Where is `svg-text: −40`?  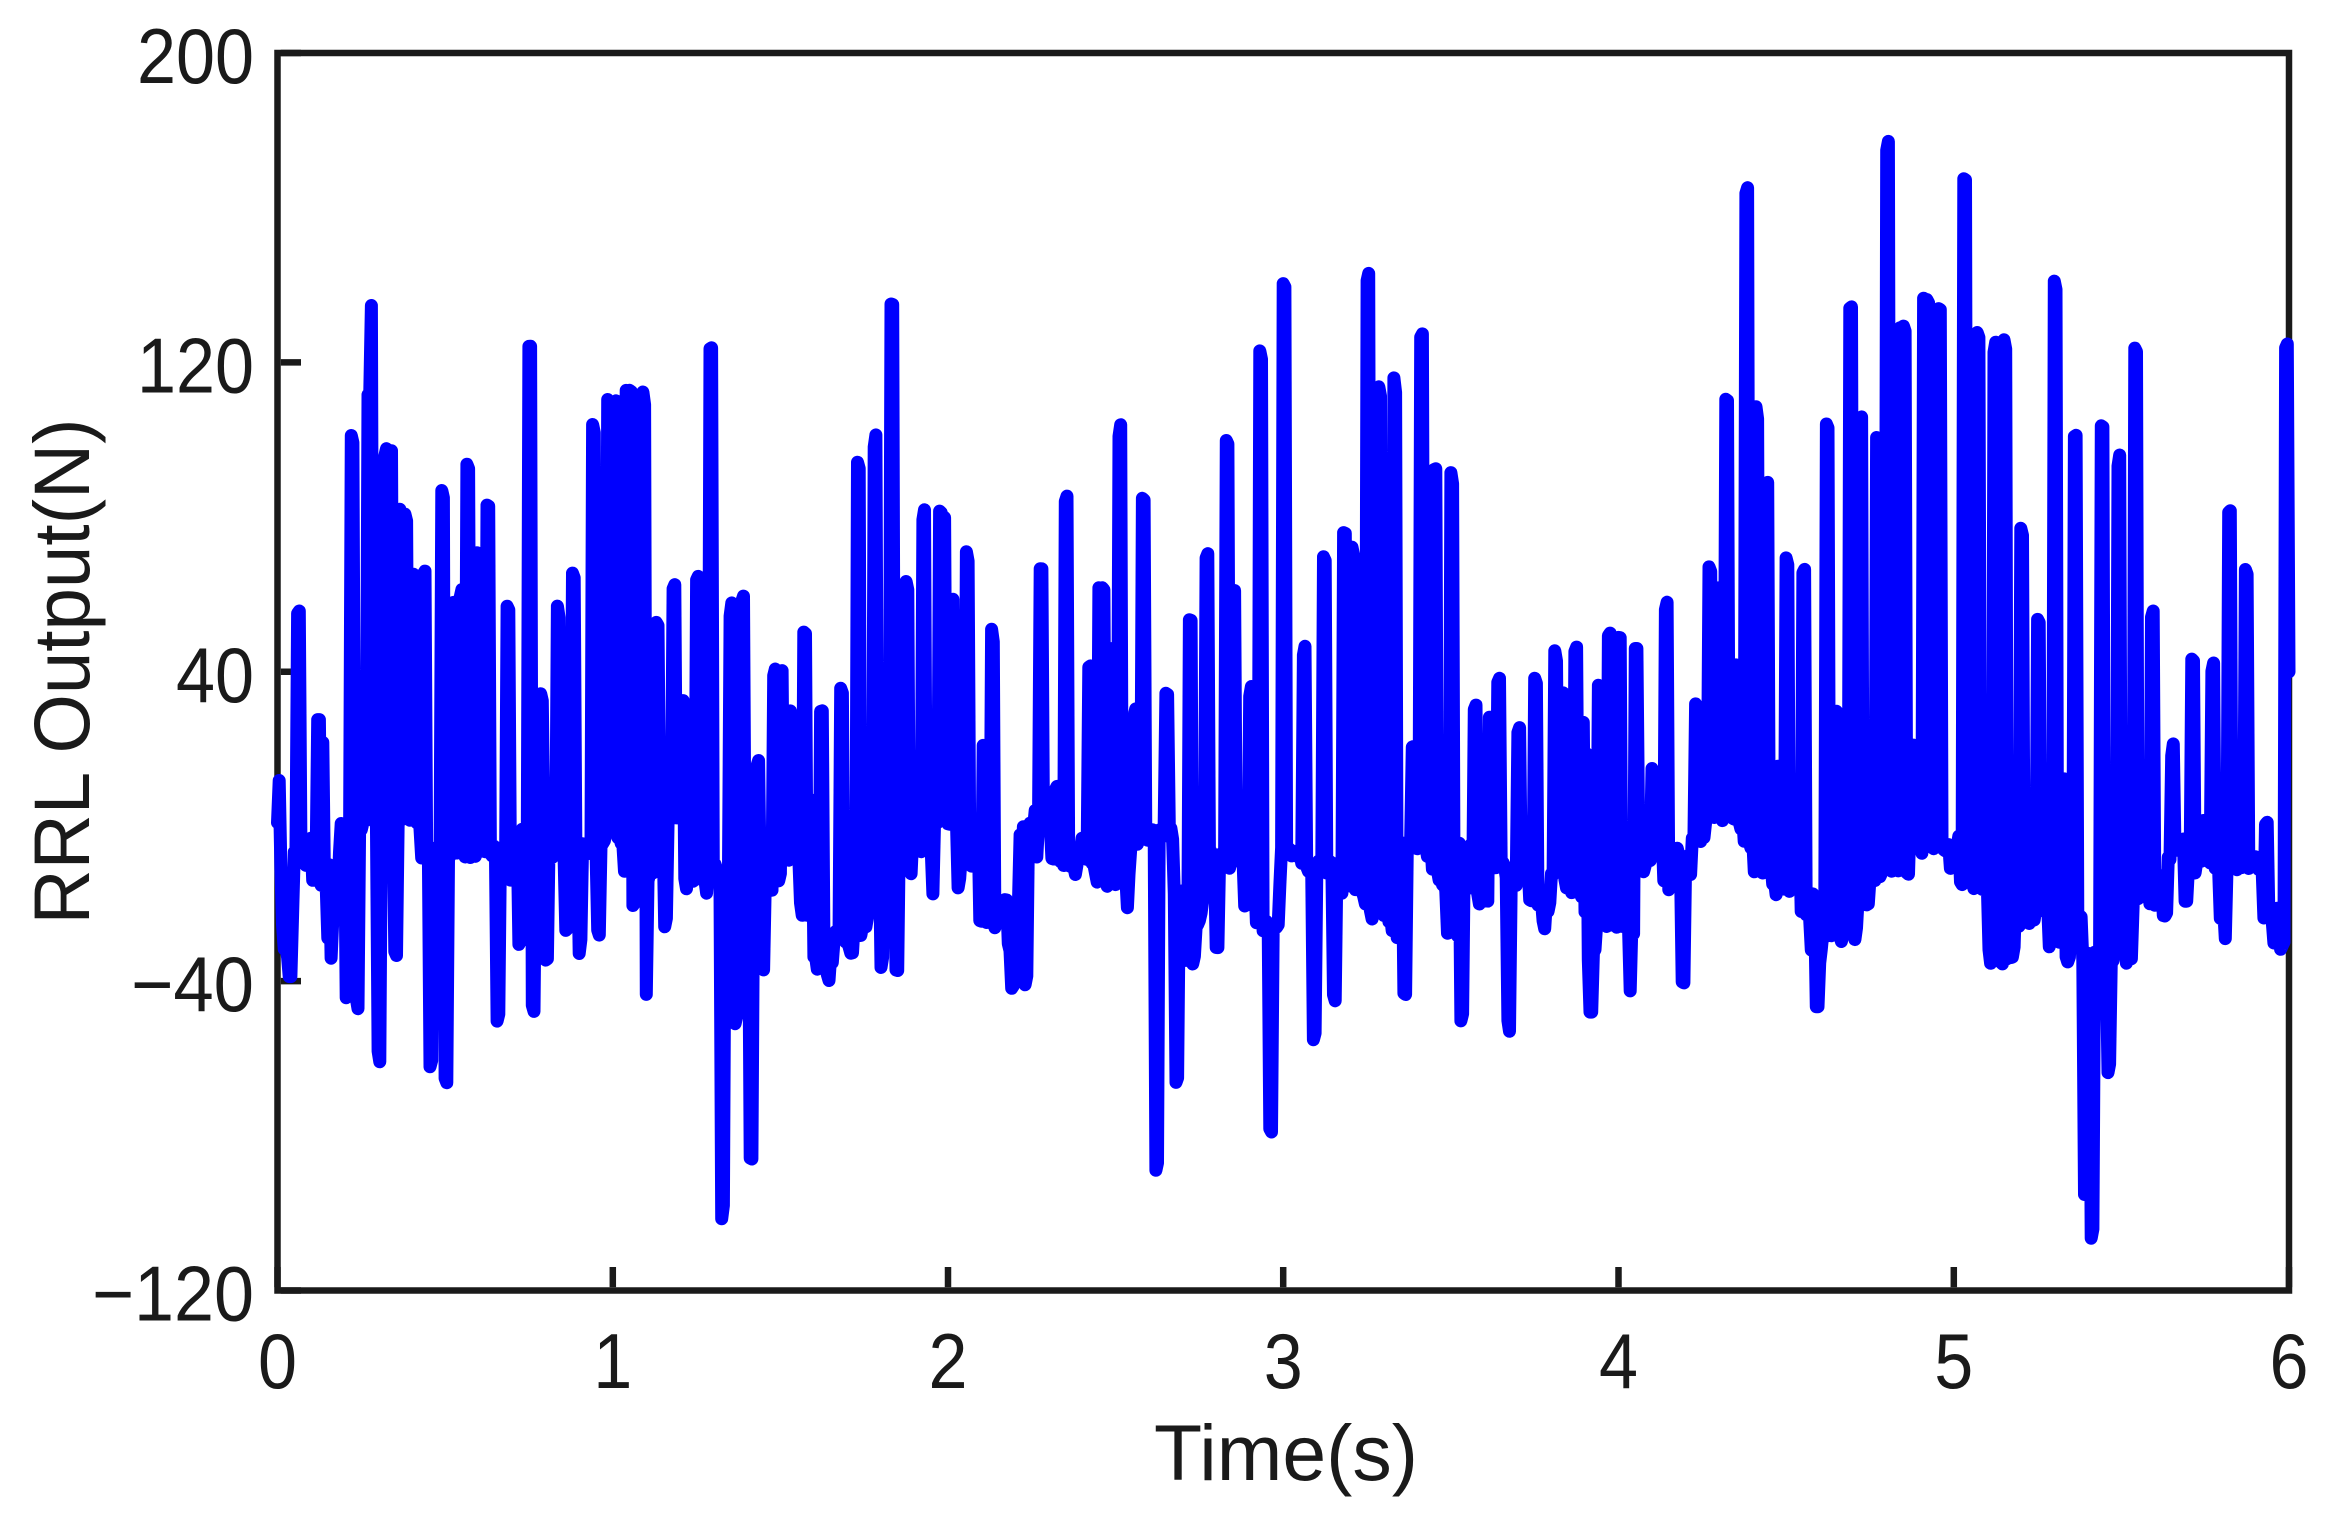 svg-text: −40 is located at coordinates (192, 984).